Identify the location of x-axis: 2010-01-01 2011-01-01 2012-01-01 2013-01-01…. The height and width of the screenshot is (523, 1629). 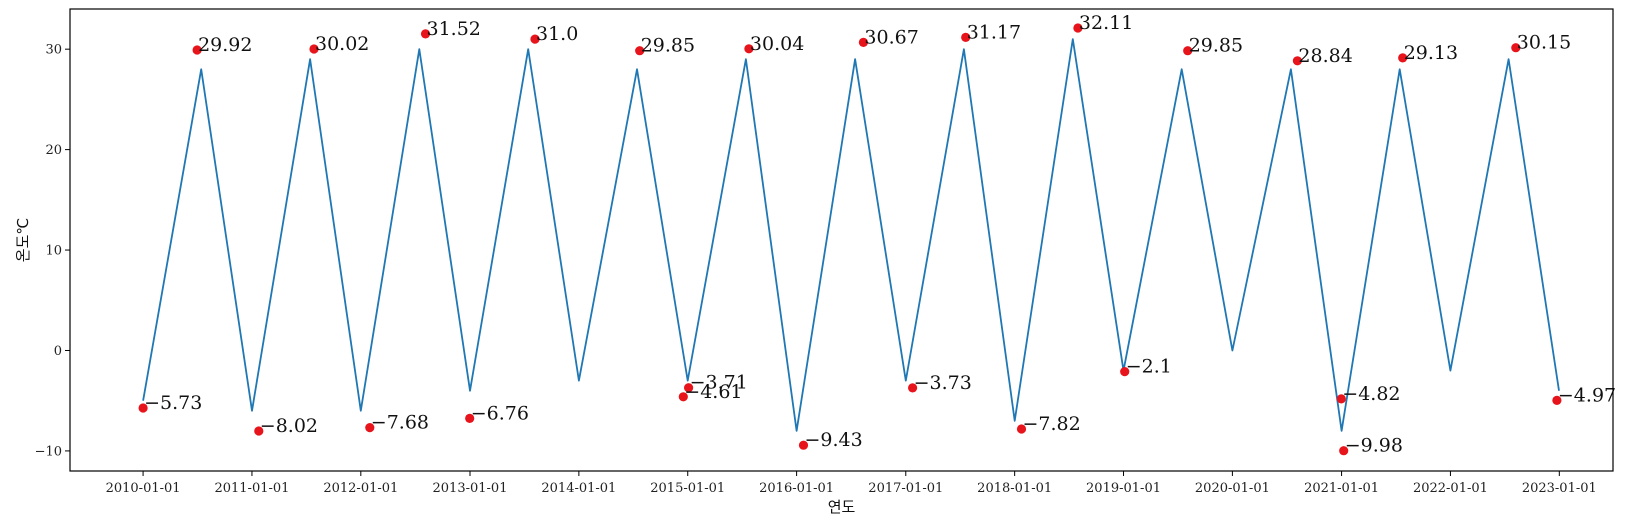
(851, 483).